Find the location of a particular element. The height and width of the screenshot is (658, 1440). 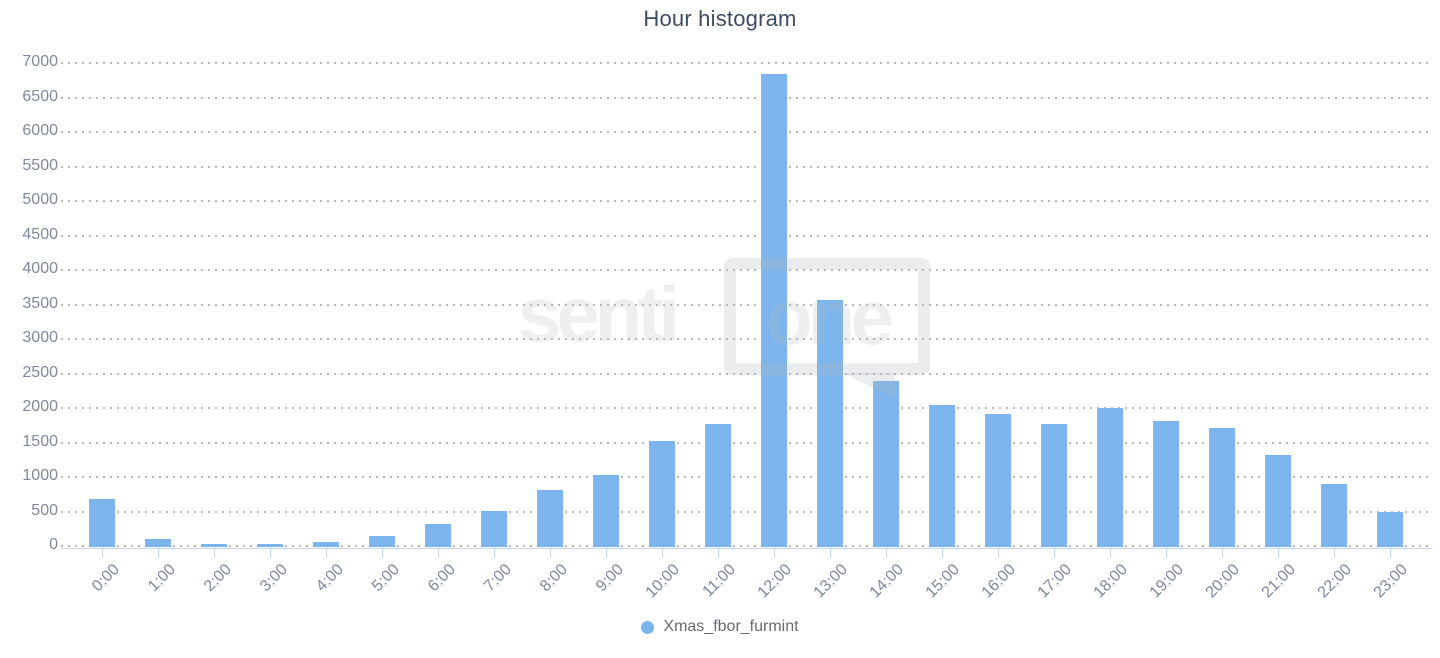

x-axis-line is located at coordinates (746, 548).